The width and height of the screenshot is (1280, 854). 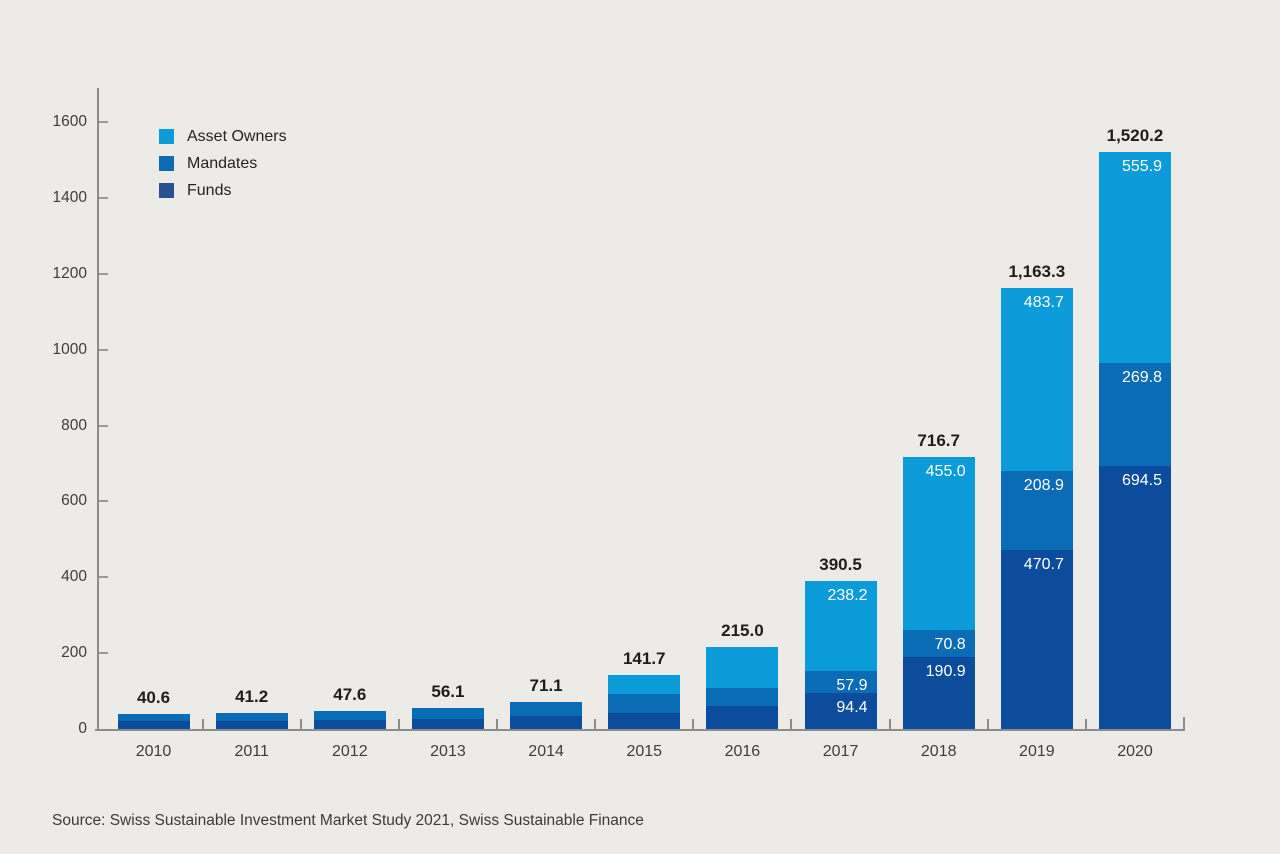 I want to click on bar-segment-mandates-2015, so click(x=644, y=703).